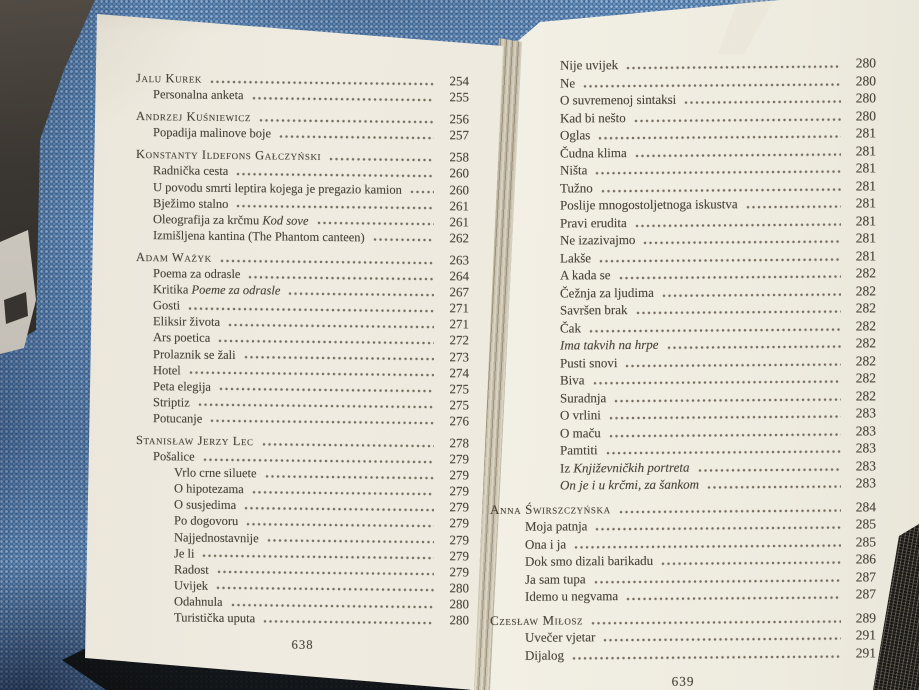 The image size is (919, 690). What do you see at coordinates (537, 619) in the screenshot?
I see `toc-entry-title: Czesław Miłosz` at bounding box center [537, 619].